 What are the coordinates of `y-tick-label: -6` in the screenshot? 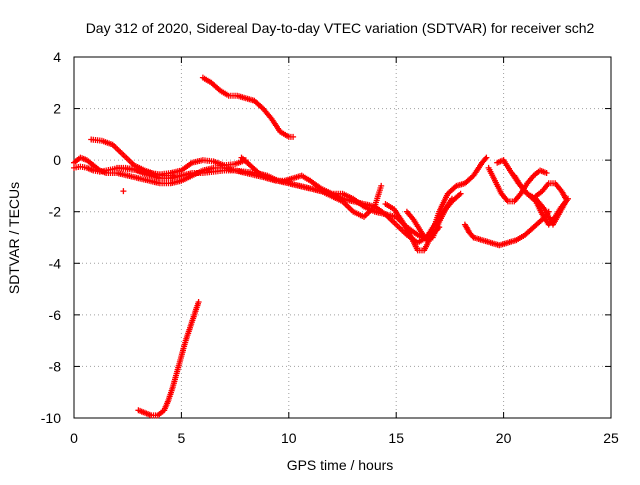 It's located at (55, 315).